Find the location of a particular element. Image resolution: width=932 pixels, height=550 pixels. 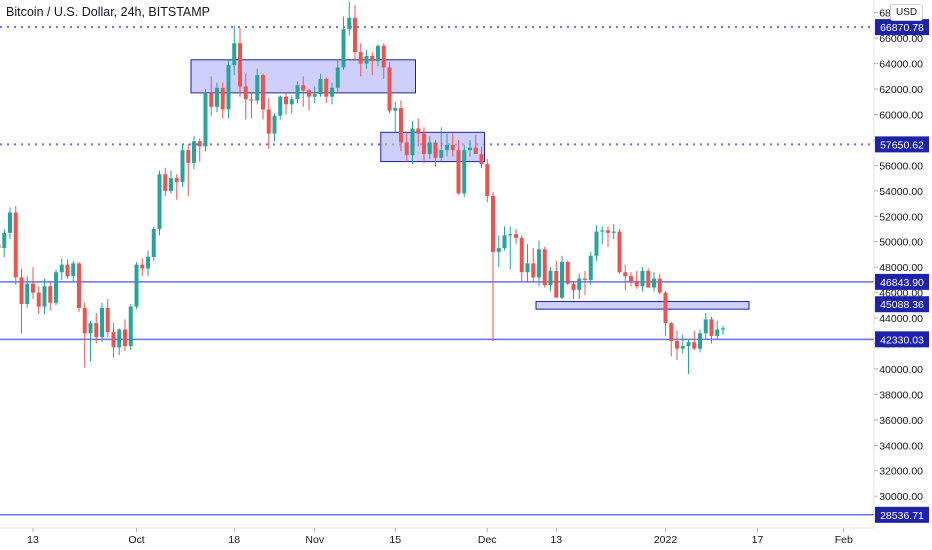

y-tick-label: 62000.00 is located at coordinates (901, 90).